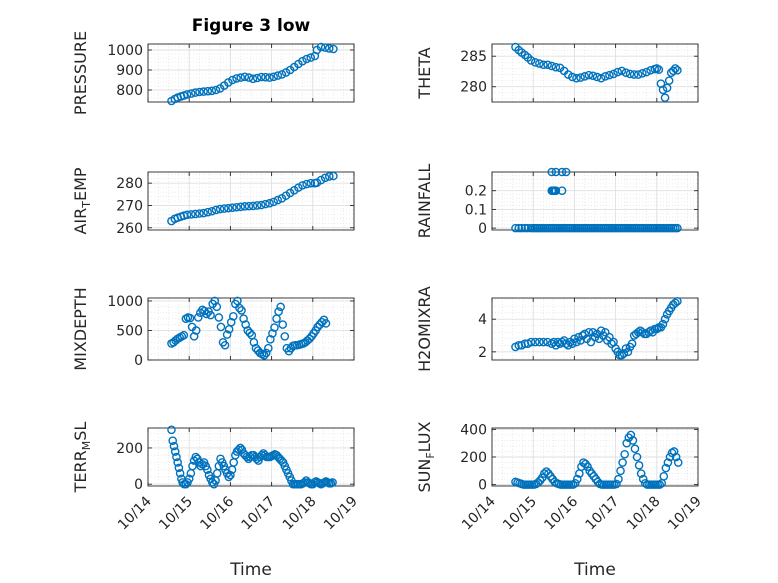 This screenshot has width=778, height=583. I want to click on y-axis-label: TERRMSL, so click(82, 458).